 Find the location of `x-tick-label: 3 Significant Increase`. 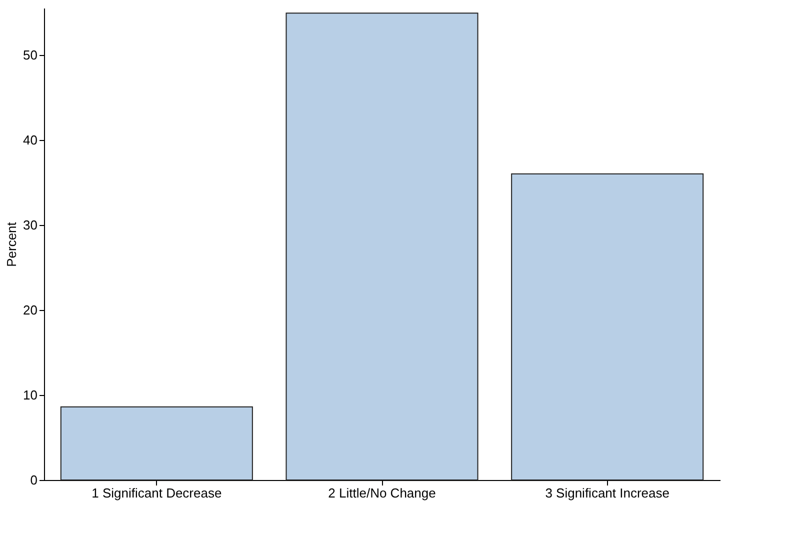

x-tick-label: 3 Significant Increase is located at coordinates (607, 493).